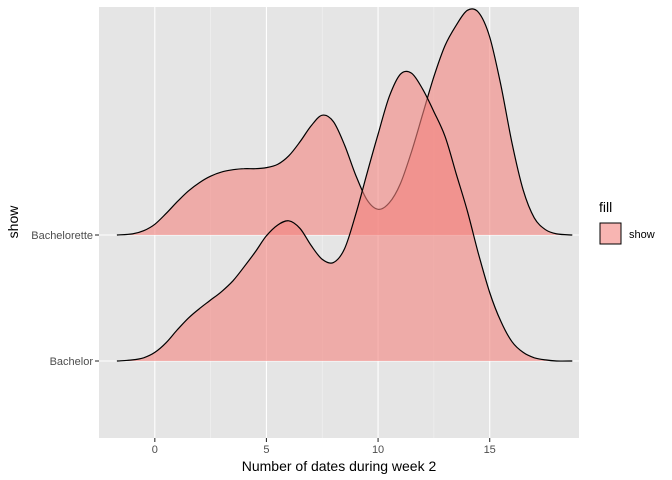  Describe the element at coordinates (490, 450) in the screenshot. I see `x-tick-label: 15` at that location.